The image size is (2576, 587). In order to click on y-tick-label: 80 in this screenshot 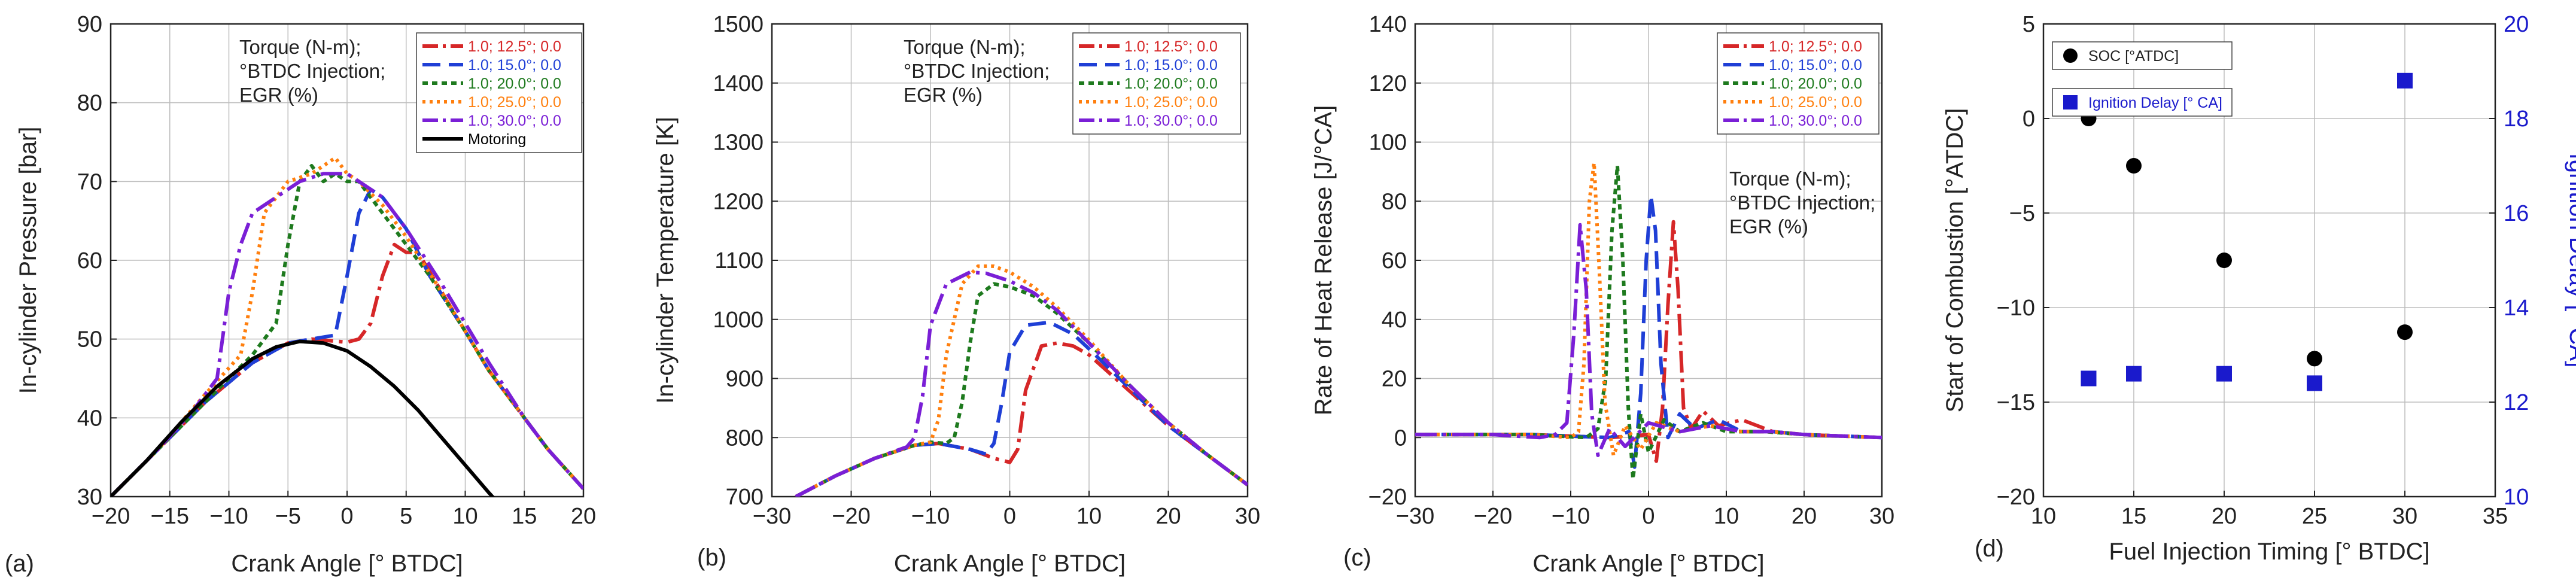, I will do `click(1395, 201)`.